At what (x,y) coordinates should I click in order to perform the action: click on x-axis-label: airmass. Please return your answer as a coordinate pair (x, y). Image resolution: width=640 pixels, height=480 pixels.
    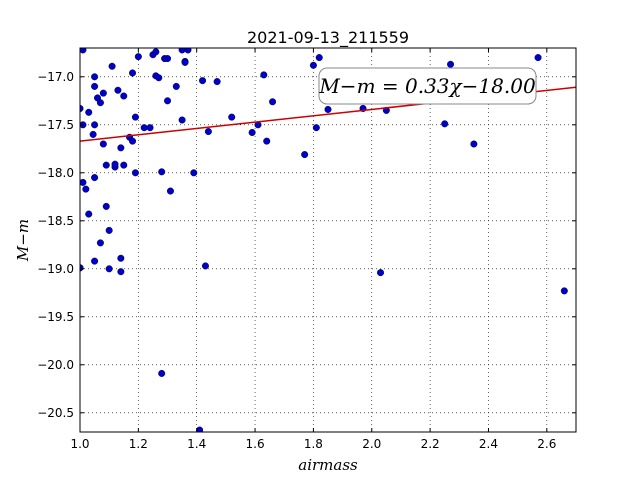
    Looking at the image, I should click on (328, 465).